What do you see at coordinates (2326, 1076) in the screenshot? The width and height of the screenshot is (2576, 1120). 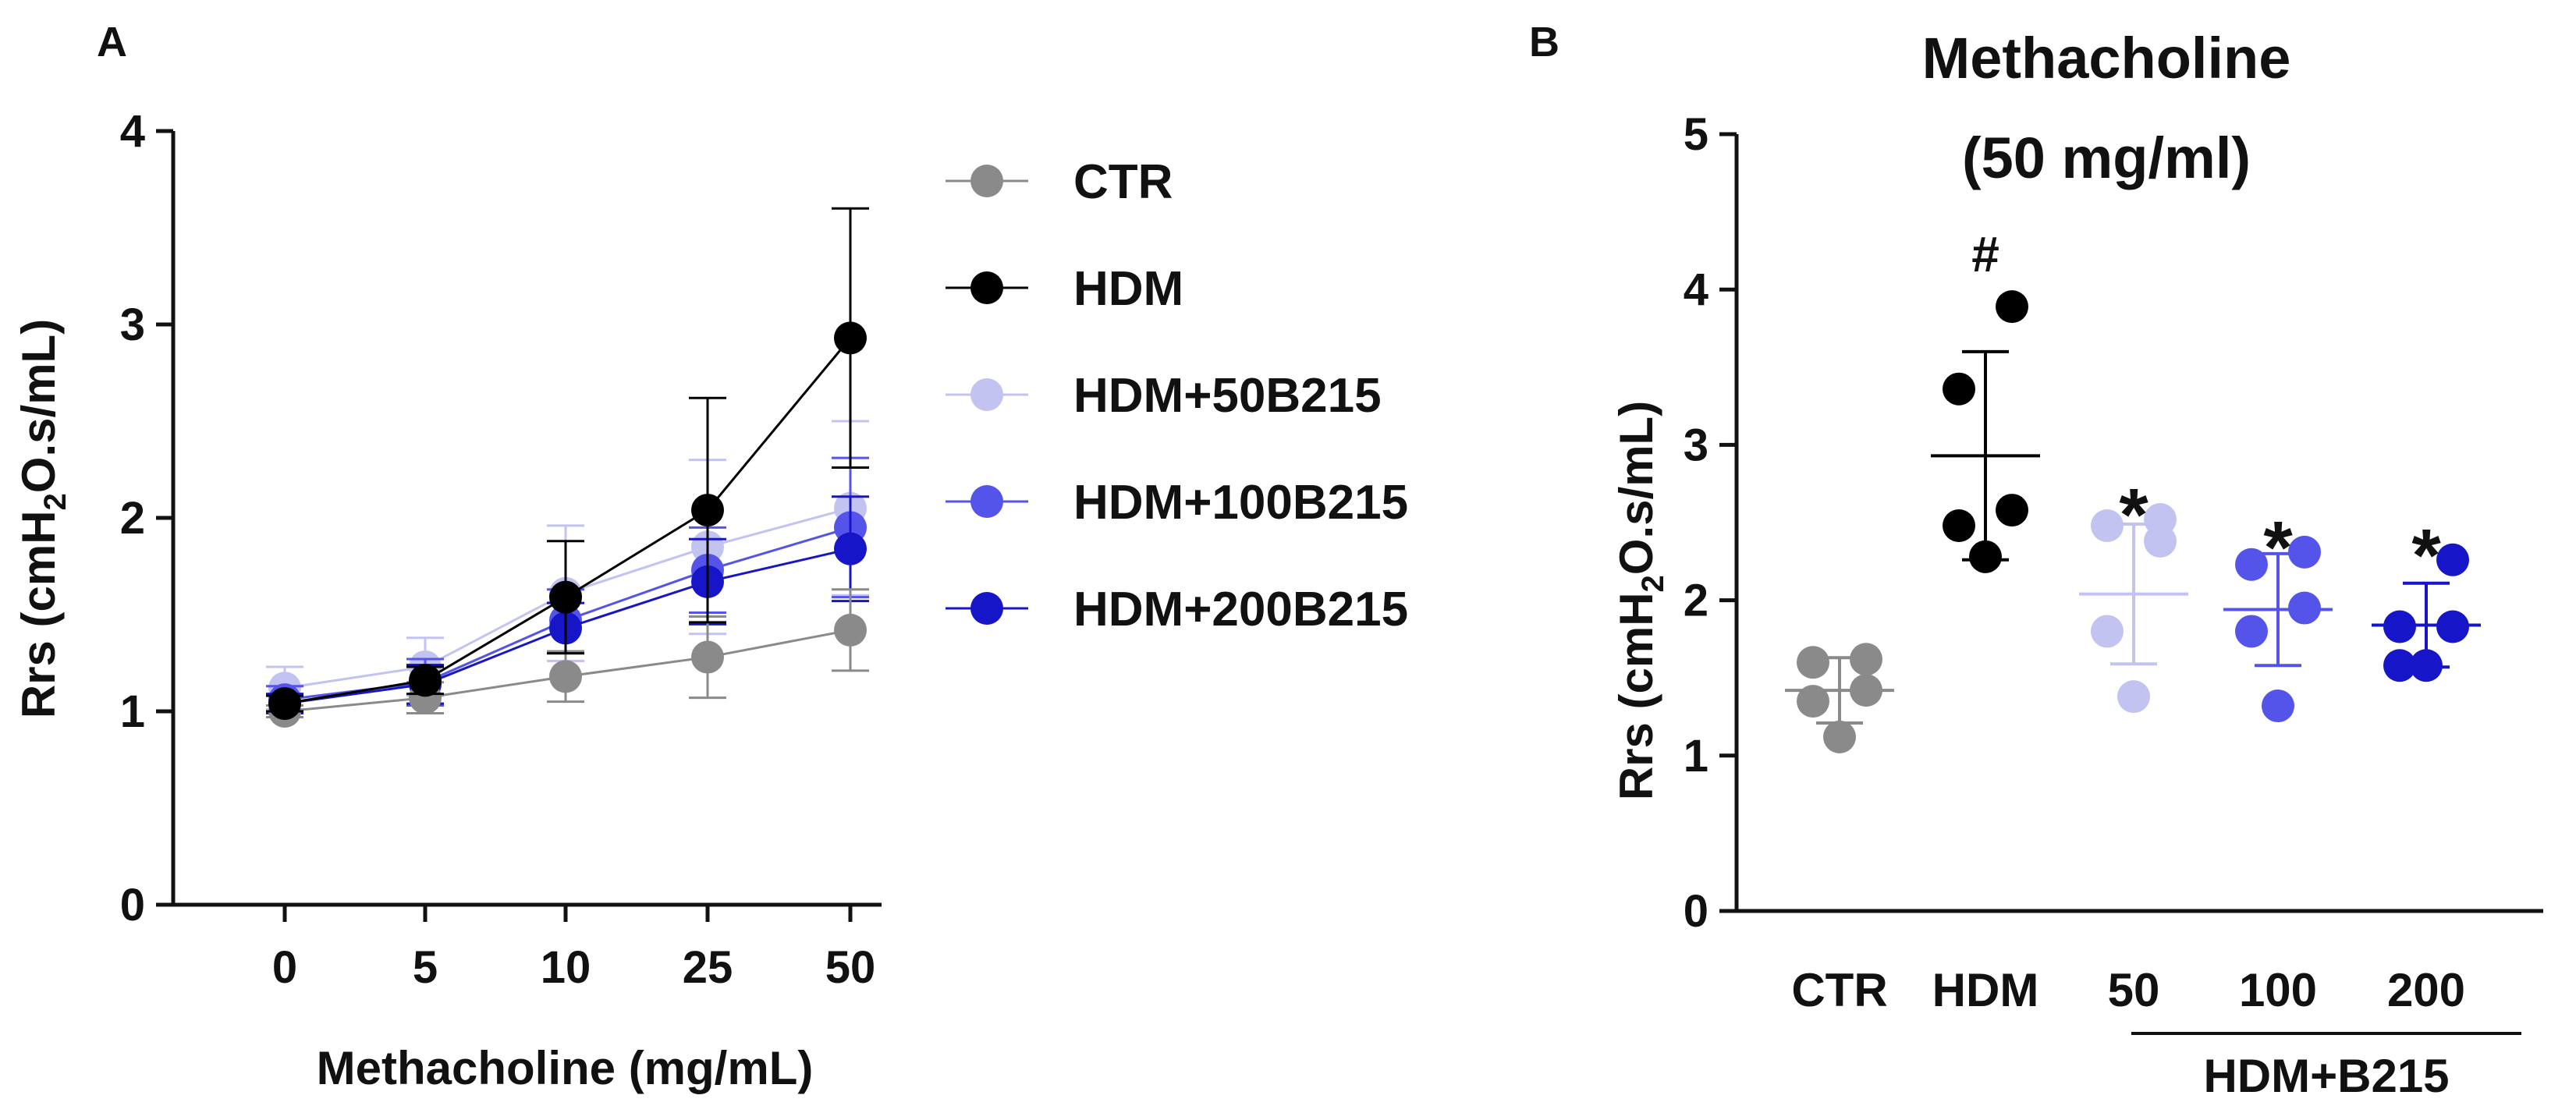 I see `panel-b-group-label: HDM+B215` at bounding box center [2326, 1076].